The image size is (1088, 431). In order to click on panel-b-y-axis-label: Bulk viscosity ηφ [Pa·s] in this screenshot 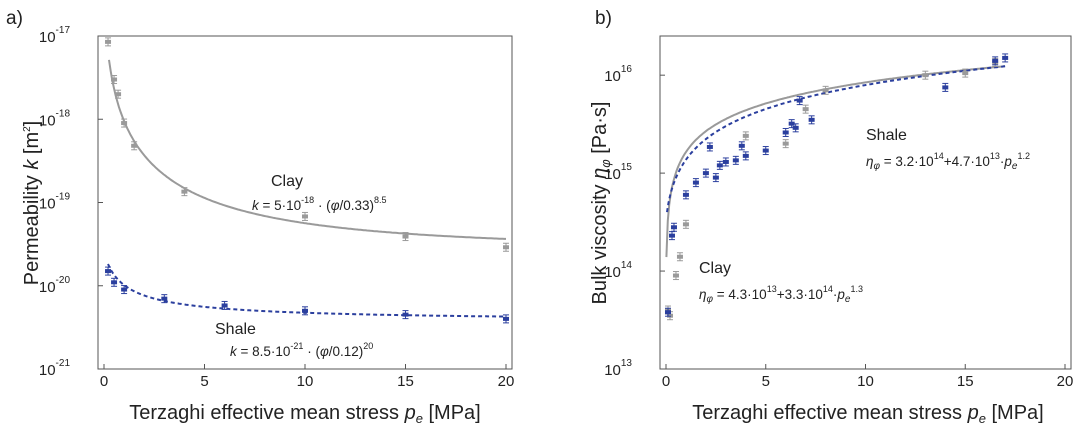, I will do `click(601, 203)`.